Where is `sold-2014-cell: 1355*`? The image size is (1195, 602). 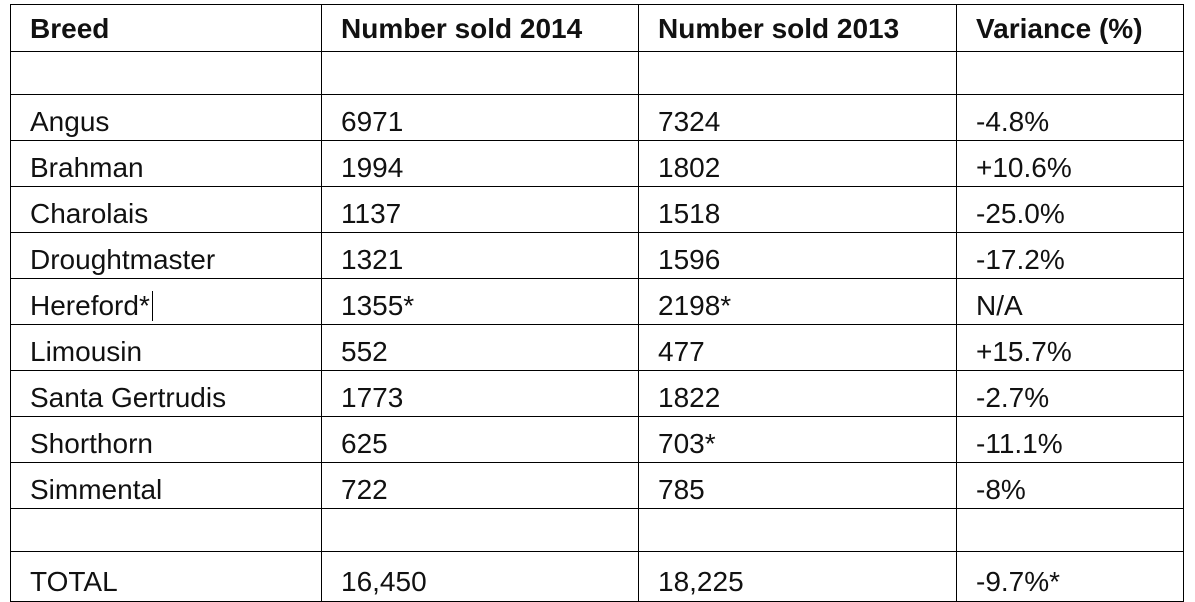
sold-2014-cell: 1355* is located at coordinates (480, 301).